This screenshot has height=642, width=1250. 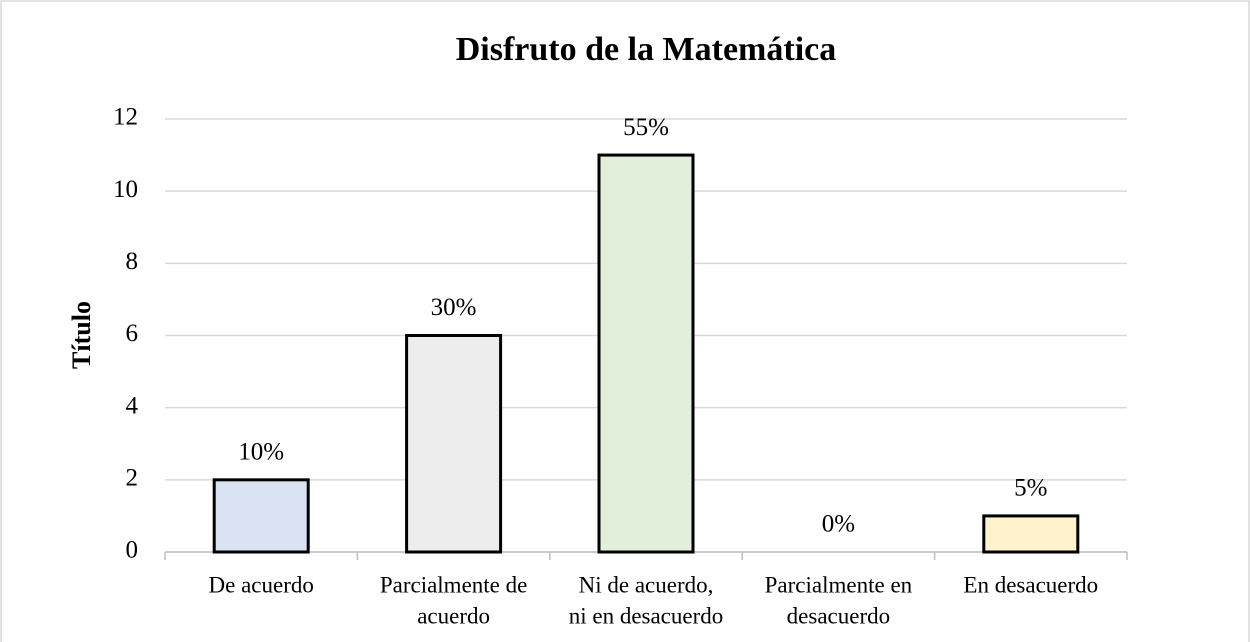 What do you see at coordinates (454, 584) in the screenshot?
I see `x-tick-label: Parcialmente de` at bounding box center [454, 584].